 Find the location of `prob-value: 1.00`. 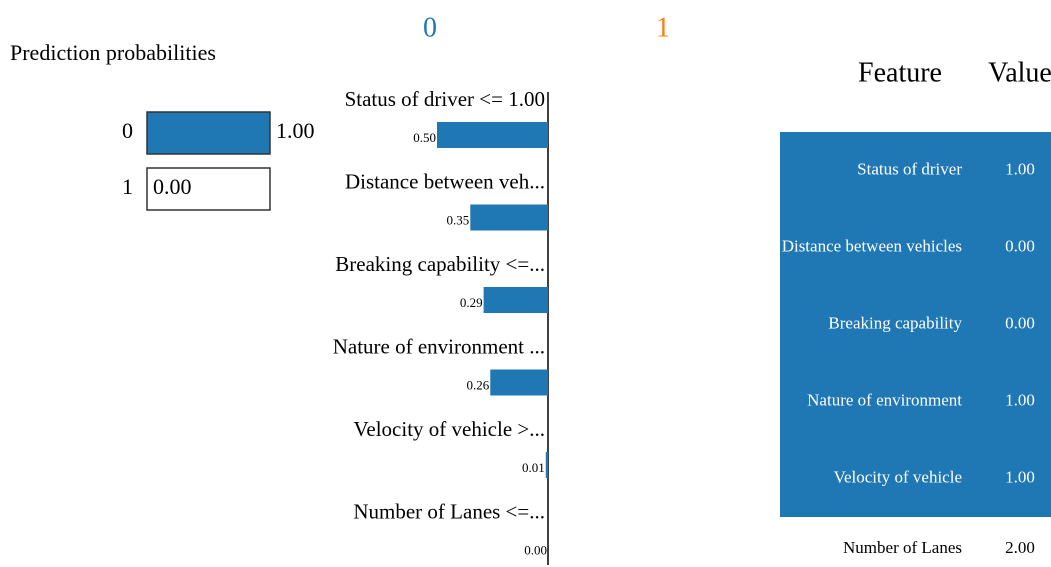

prob-value: 1.00 is located at coordinates (295, 130).